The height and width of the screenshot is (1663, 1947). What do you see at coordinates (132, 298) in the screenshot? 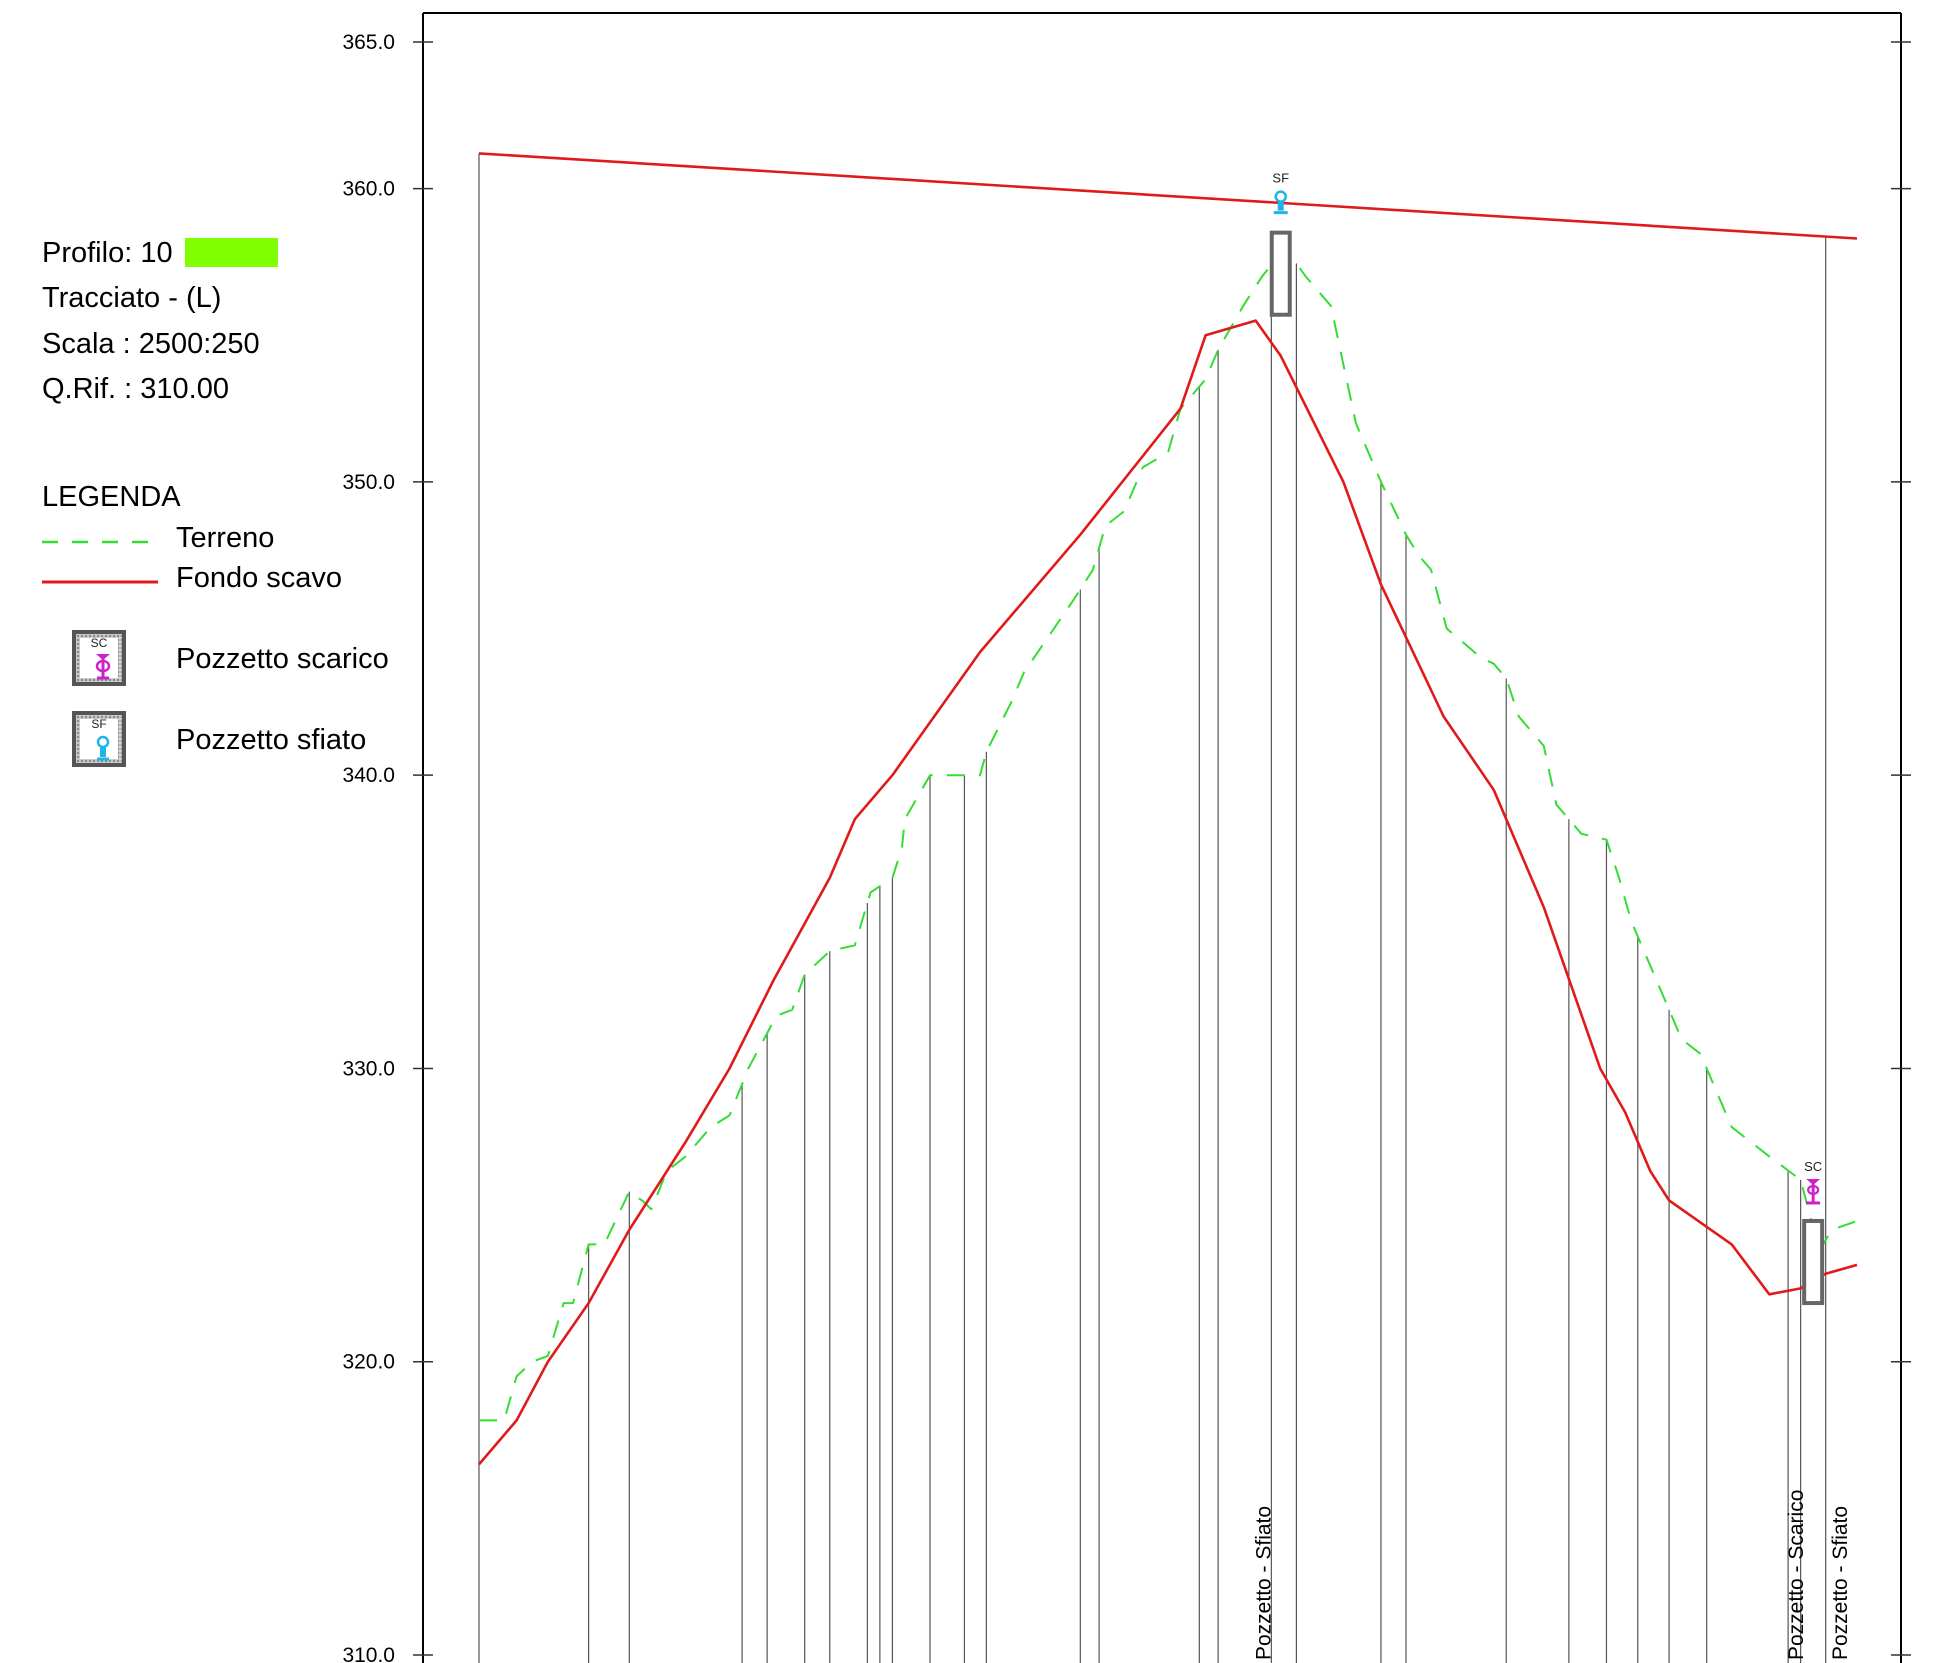
I see `track-label: Tracciato - (L)` at bounding box center [132, 298].